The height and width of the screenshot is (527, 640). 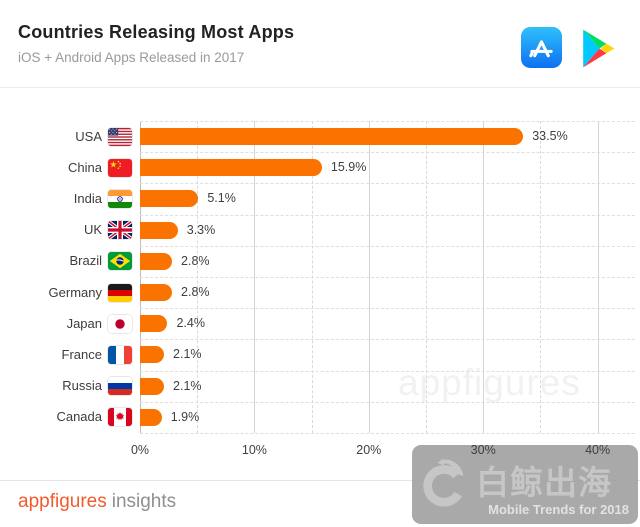 What do you see at coordinates (81, 354) in the screenshot?
I see `country-label: France` at bounding box center [81, 354].